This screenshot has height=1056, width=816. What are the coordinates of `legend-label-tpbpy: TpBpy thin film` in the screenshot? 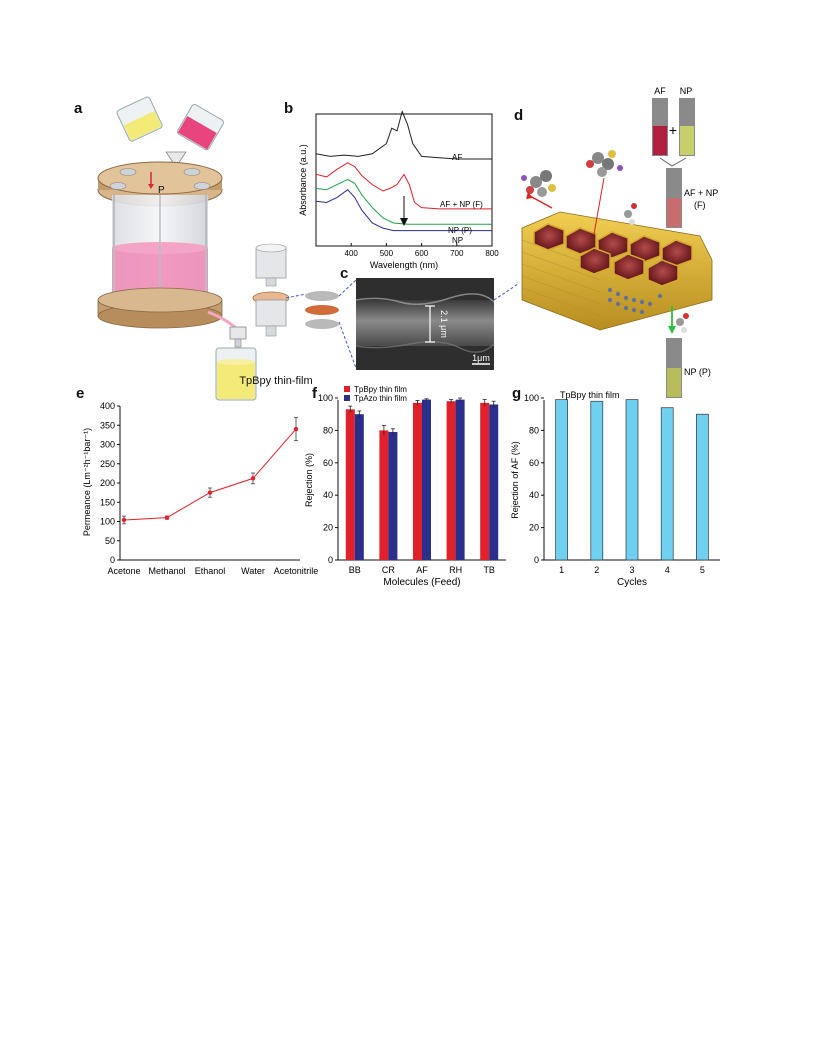 It's located at (380, 389).